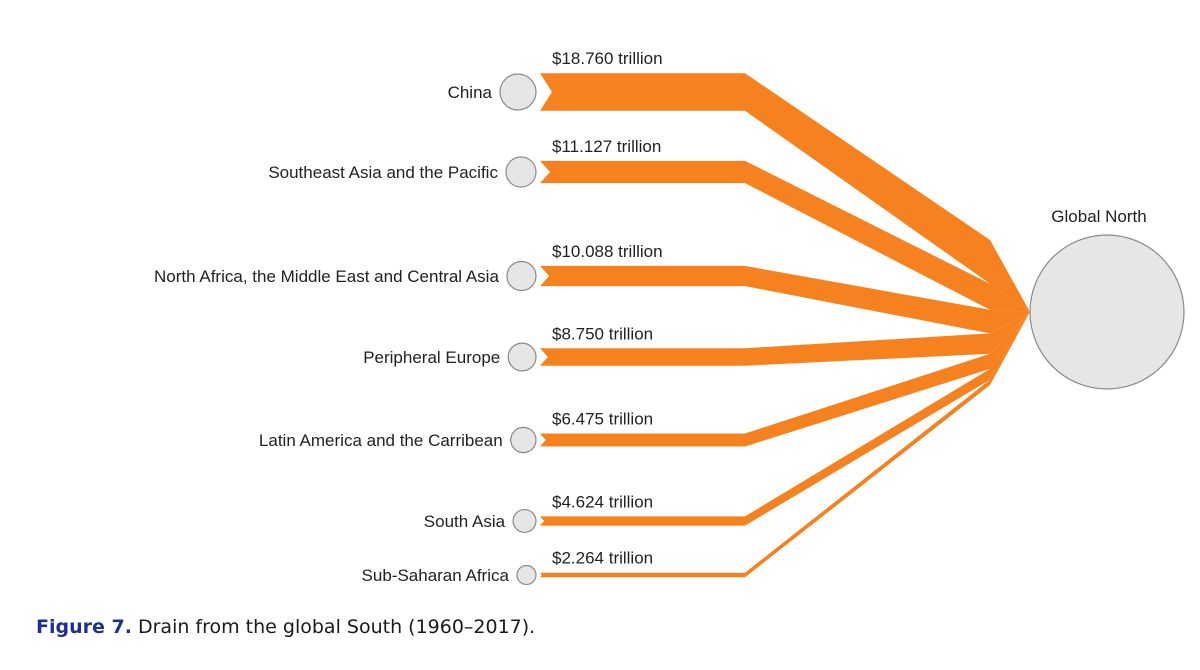 This screenshot has height=670, width=1200. I want to click on figure-number: Figure 7., so click(84, 627).